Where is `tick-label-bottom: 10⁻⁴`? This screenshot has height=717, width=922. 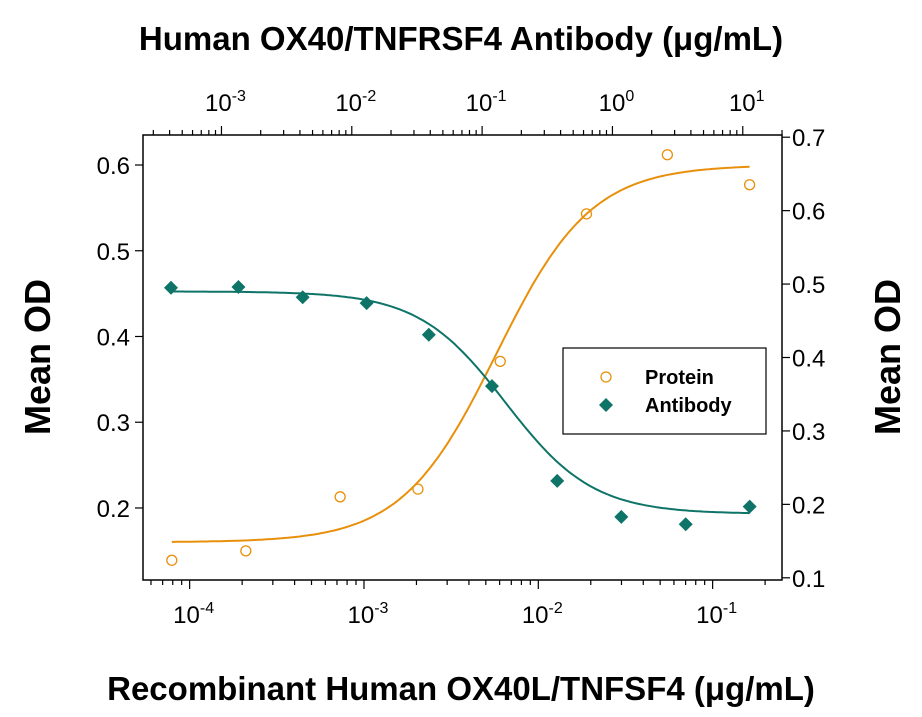
tick-label-bottom: 10⁻⁴ is located at coordinates (193, 614).